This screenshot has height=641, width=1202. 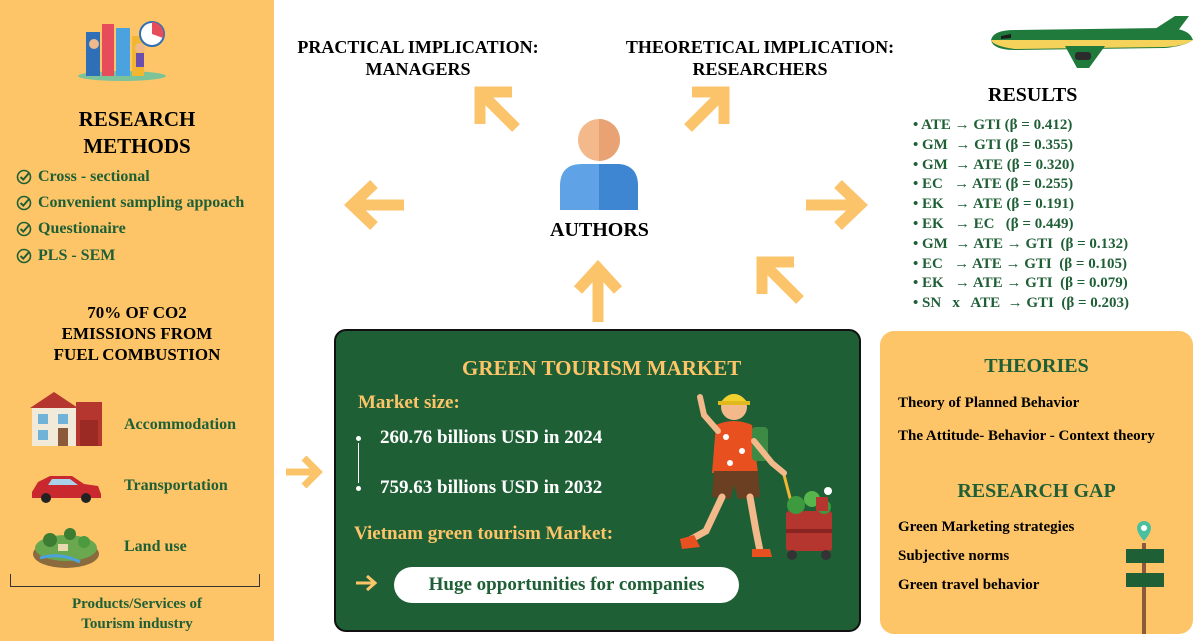 What do you see at coordinates (491, 487) in the screenshot?
I see `market-value-2032: 759.63 billions USD in 2032` at bounding box center [491, 487].